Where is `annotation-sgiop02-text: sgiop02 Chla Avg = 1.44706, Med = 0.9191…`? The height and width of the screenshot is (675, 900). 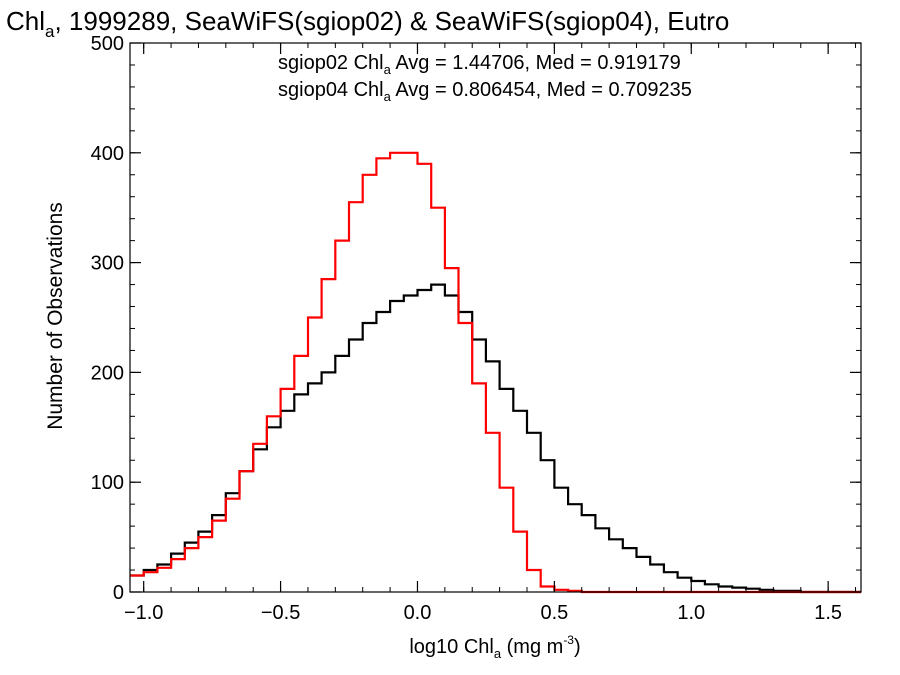
annotation-sgiop02-text: sgiop02 Chla Avg = 1.44706, Med = 0.9191… is located at coordinates (479, 64).